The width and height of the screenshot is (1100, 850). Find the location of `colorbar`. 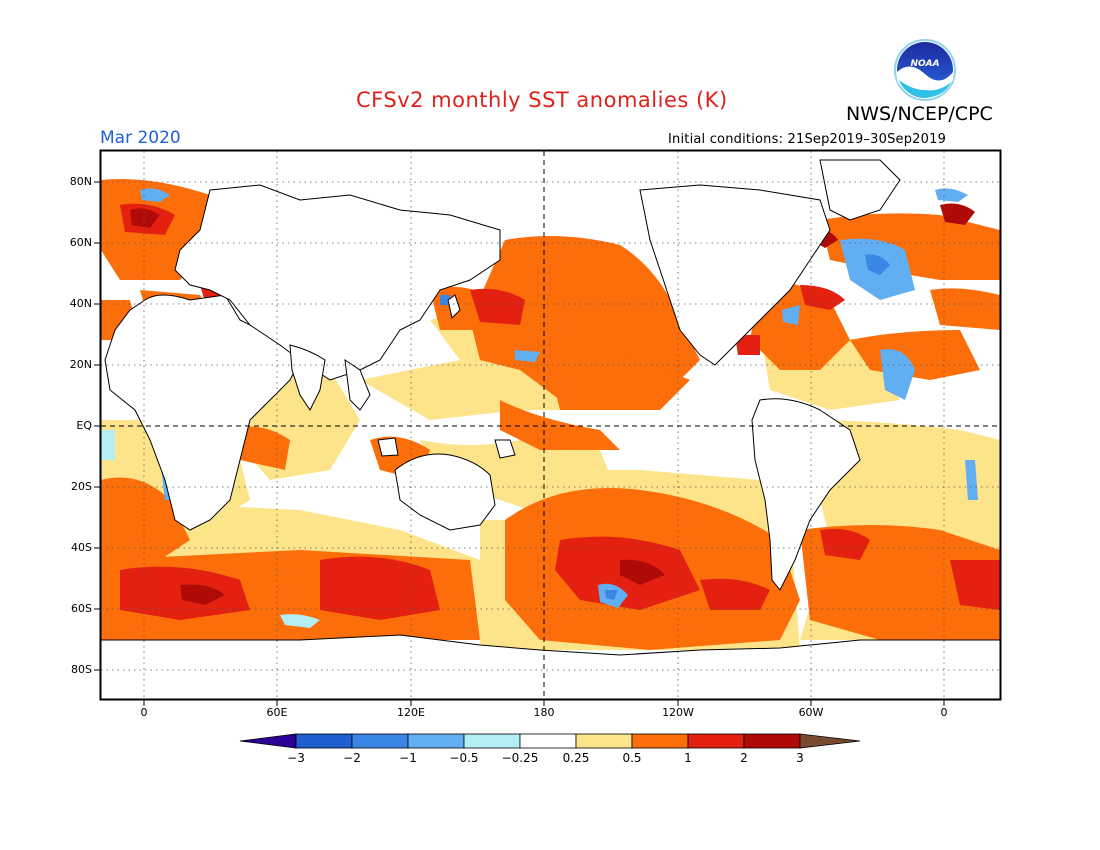

colorbar is located at coordinates (550, 741).